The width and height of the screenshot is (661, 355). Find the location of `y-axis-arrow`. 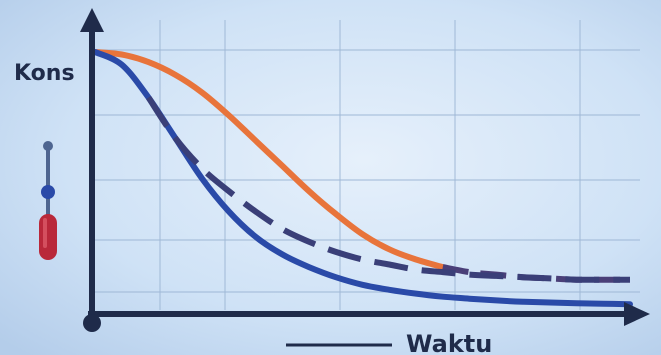

y-axis-arrow is located at coordinates (92, 20).